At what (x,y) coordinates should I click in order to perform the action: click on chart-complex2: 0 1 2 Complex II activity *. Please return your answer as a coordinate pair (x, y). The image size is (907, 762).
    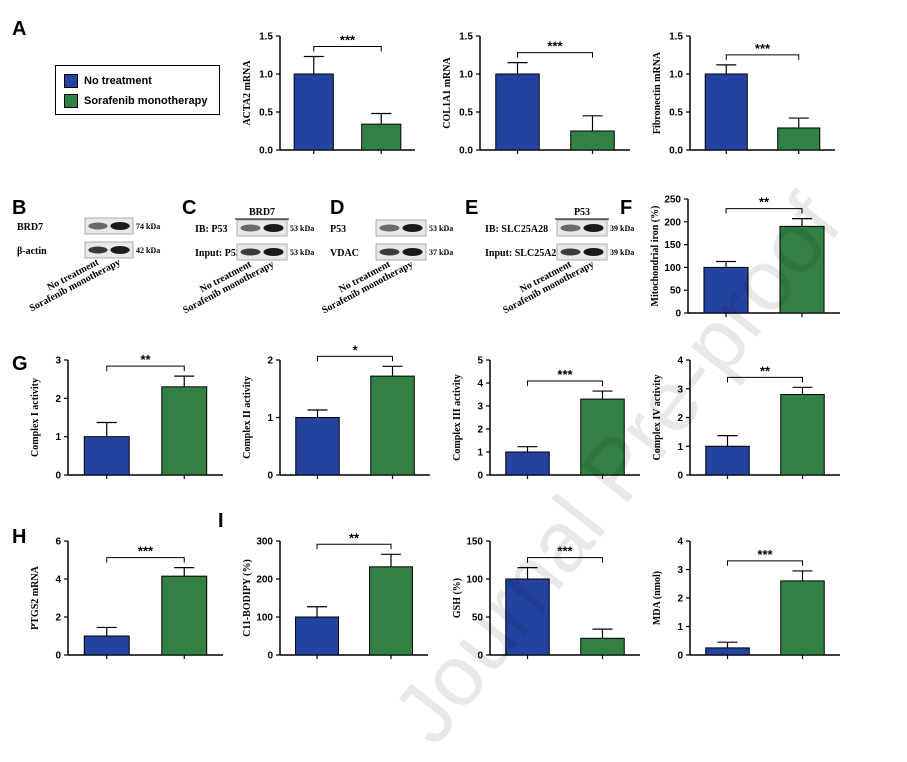
    Looking at the image, I should click on (336, 412).